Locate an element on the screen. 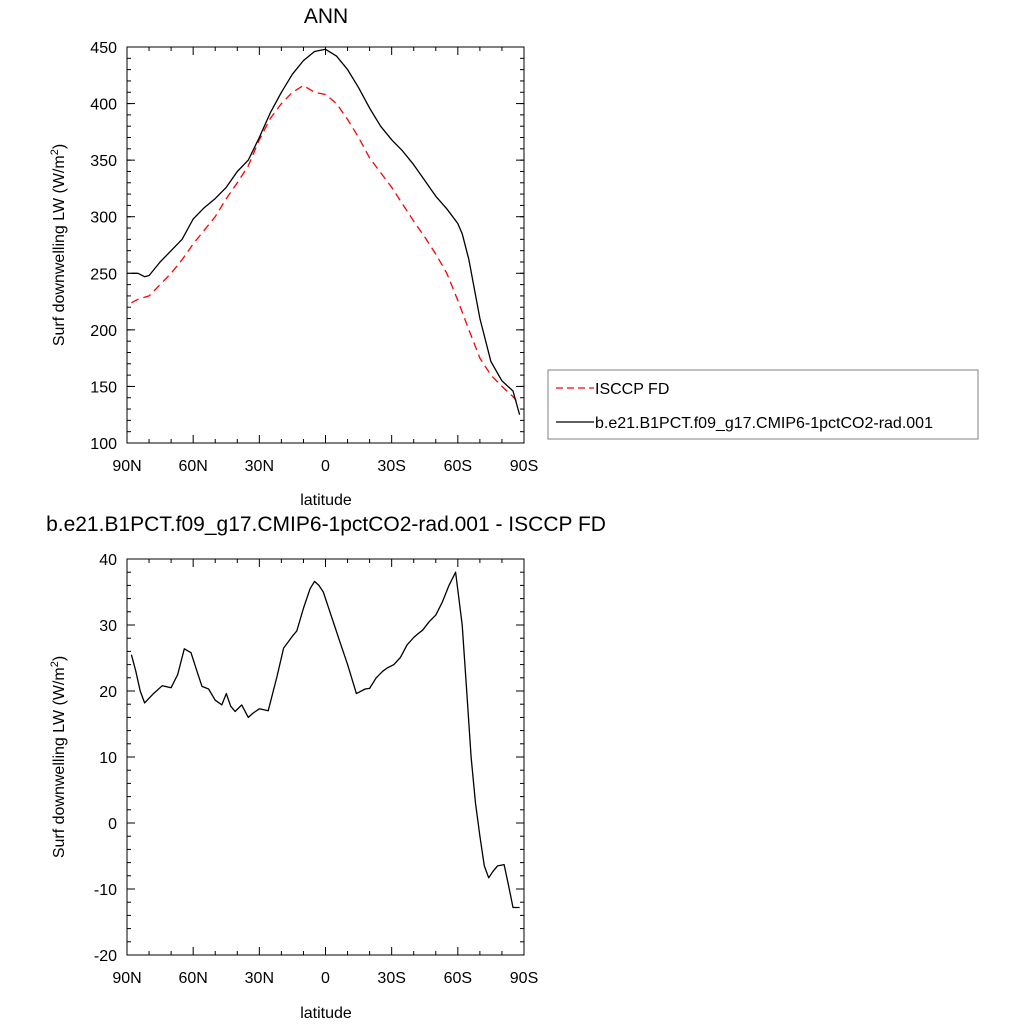 The image size is (1024, 1024). top-xtick-label-60s: 60S is located at coordinates (458, 466).